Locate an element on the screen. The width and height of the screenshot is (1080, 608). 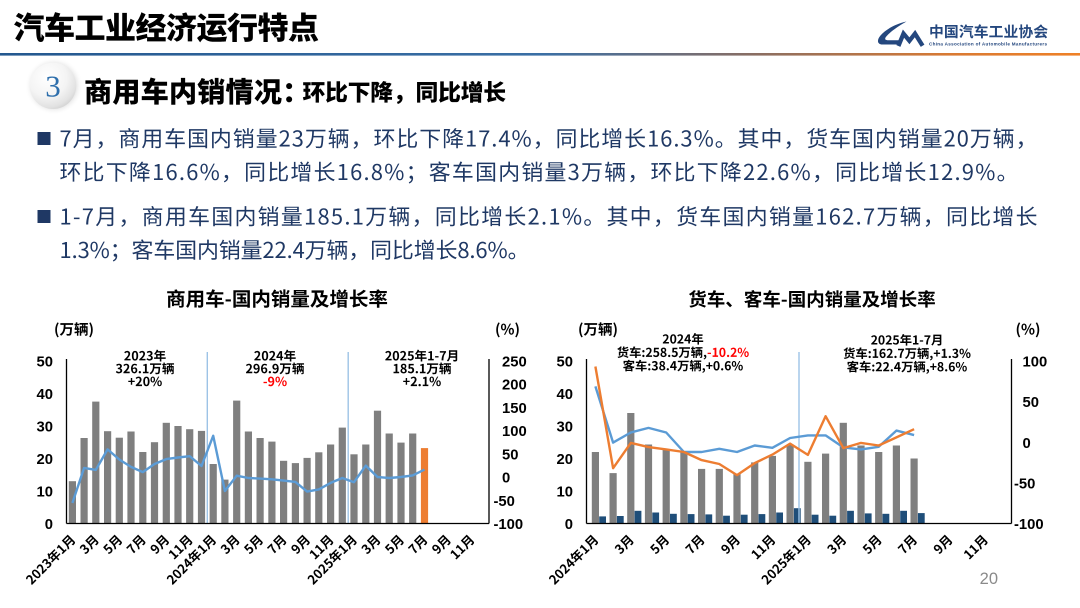
svg-text: 150 is located at coordinates (514, 409).